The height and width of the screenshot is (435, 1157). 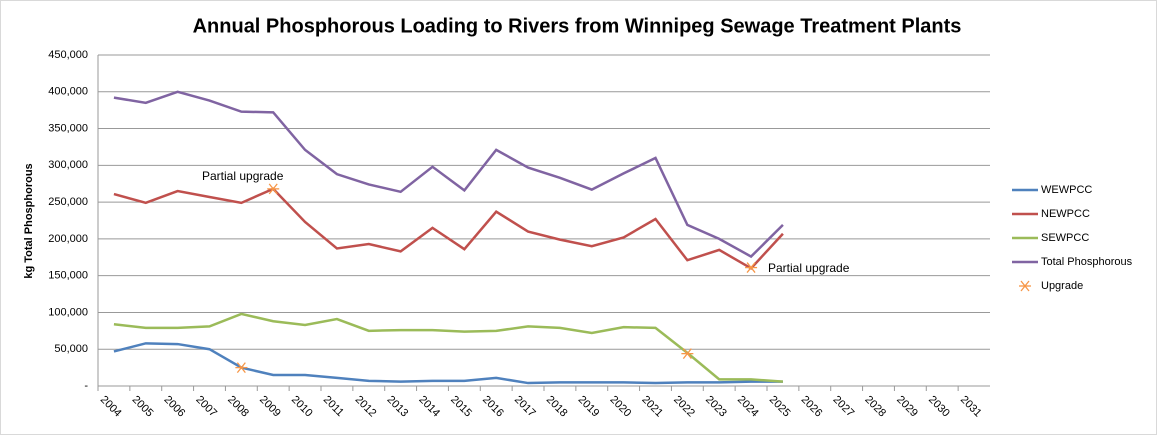 I want to click on y-tick-label: 250,000, so click(x=68, y=202).